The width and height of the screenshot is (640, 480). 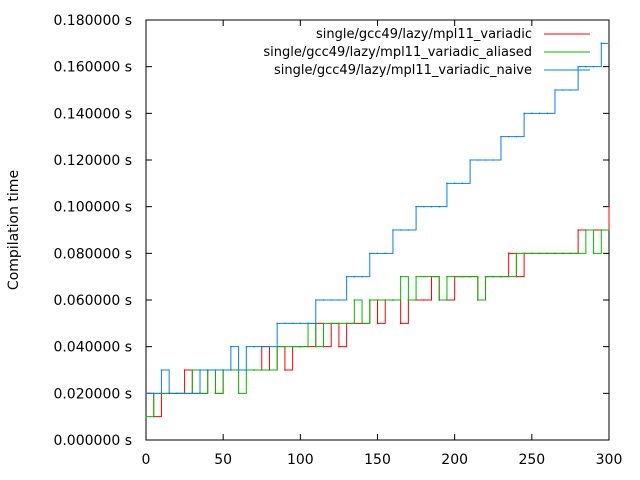 I want to click on y-tick-label: 0.160000 s, so click(x=92, y=68).